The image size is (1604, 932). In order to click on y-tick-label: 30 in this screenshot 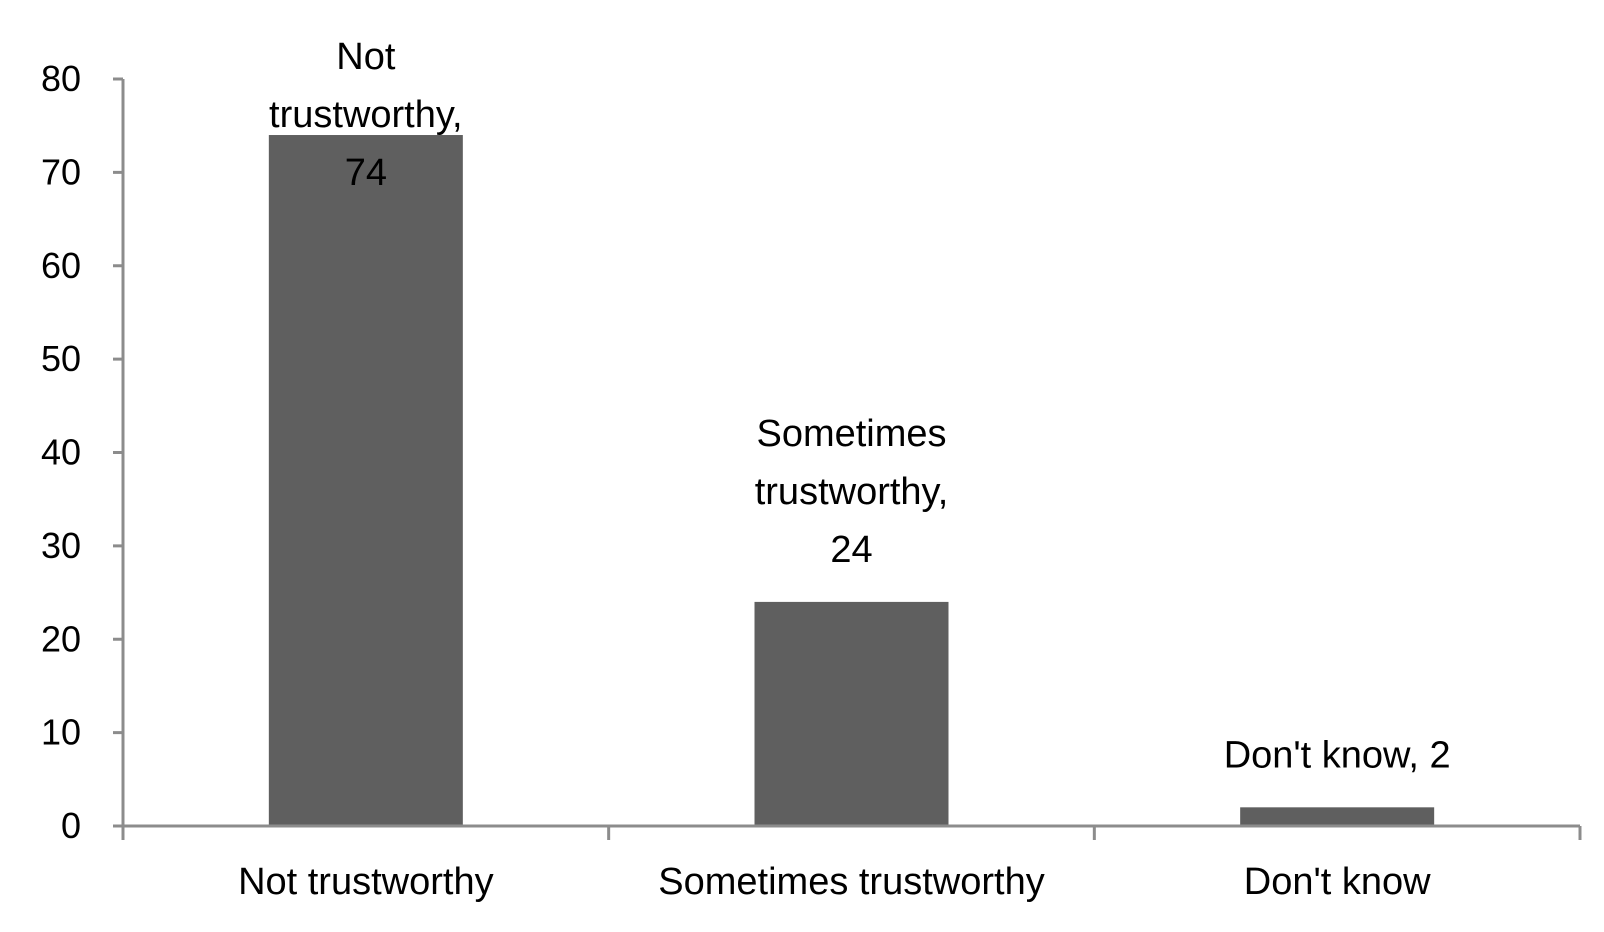, I will do `click(61, 545)`.